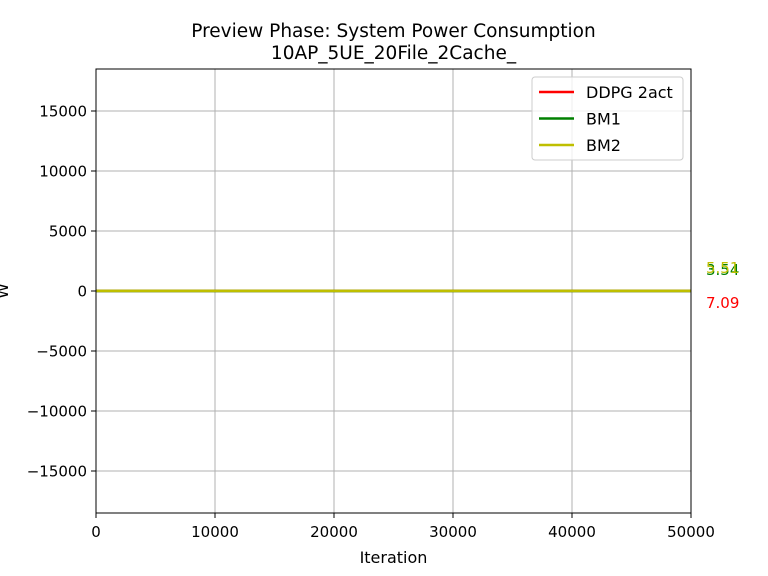 The image size is (768, 576). Describe the element at coordinates (82, 292) in the screenshot. I see `y-tick-label: 0` at that location.